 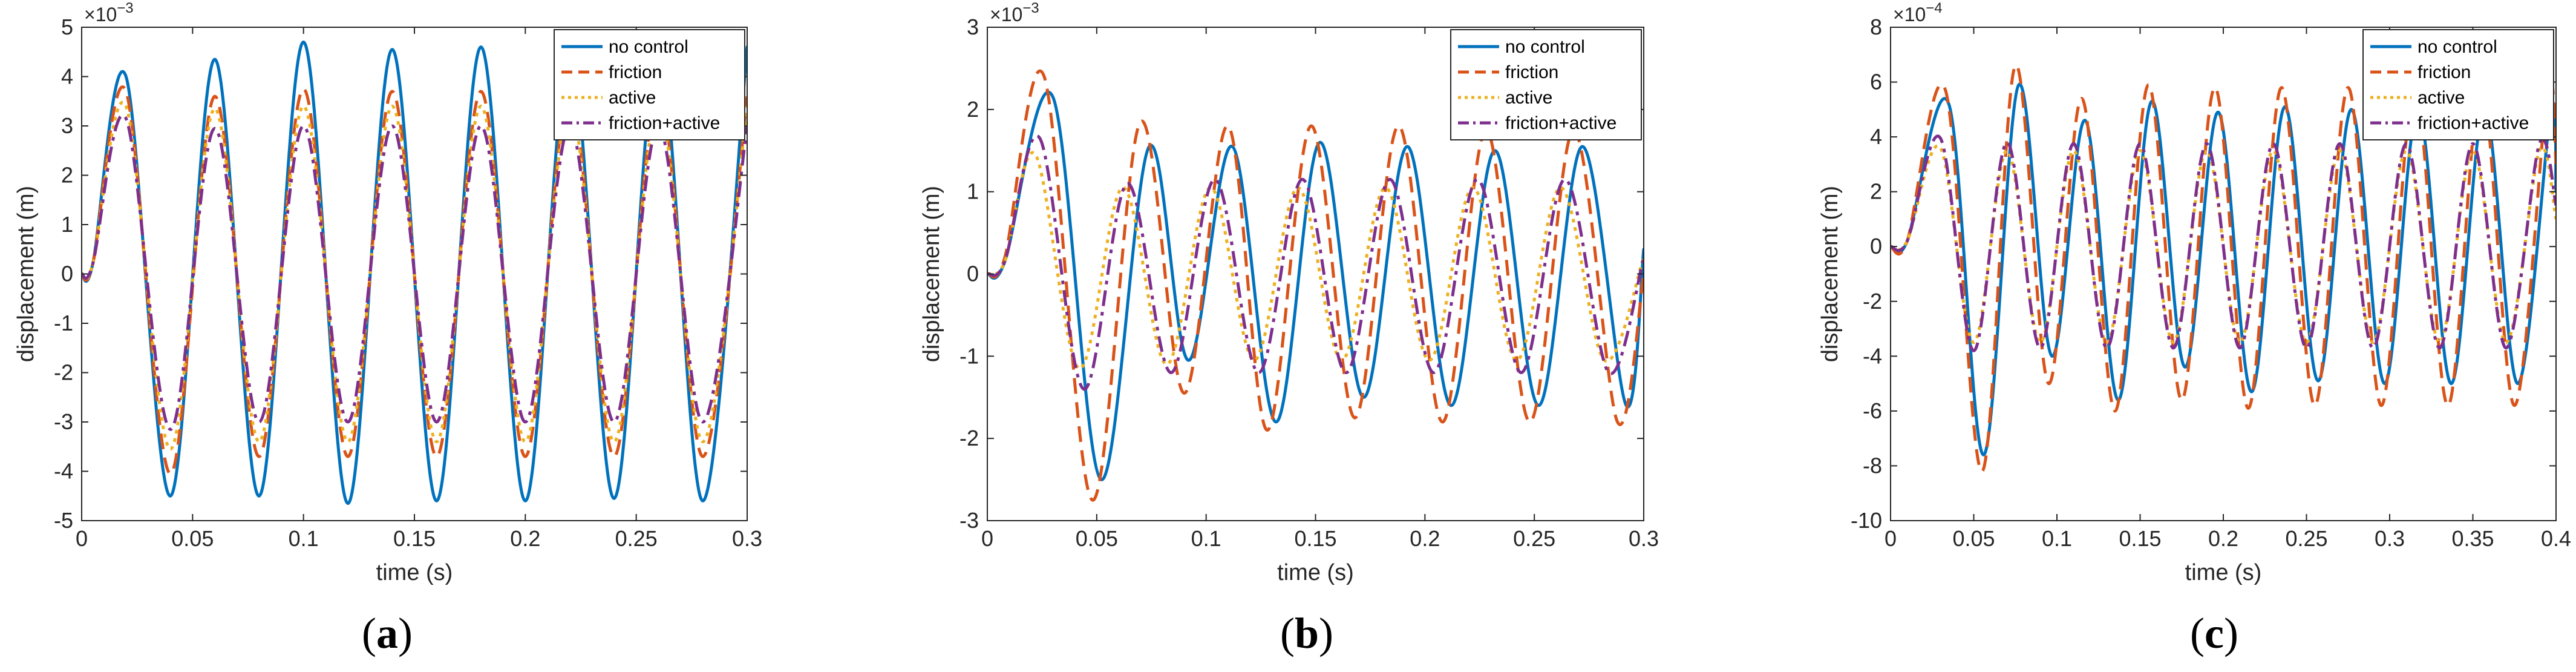 What do you see at coordinates (387, 633) in the screenshot?
I see `panel-label: (a)` at bounding box center [387, 633].